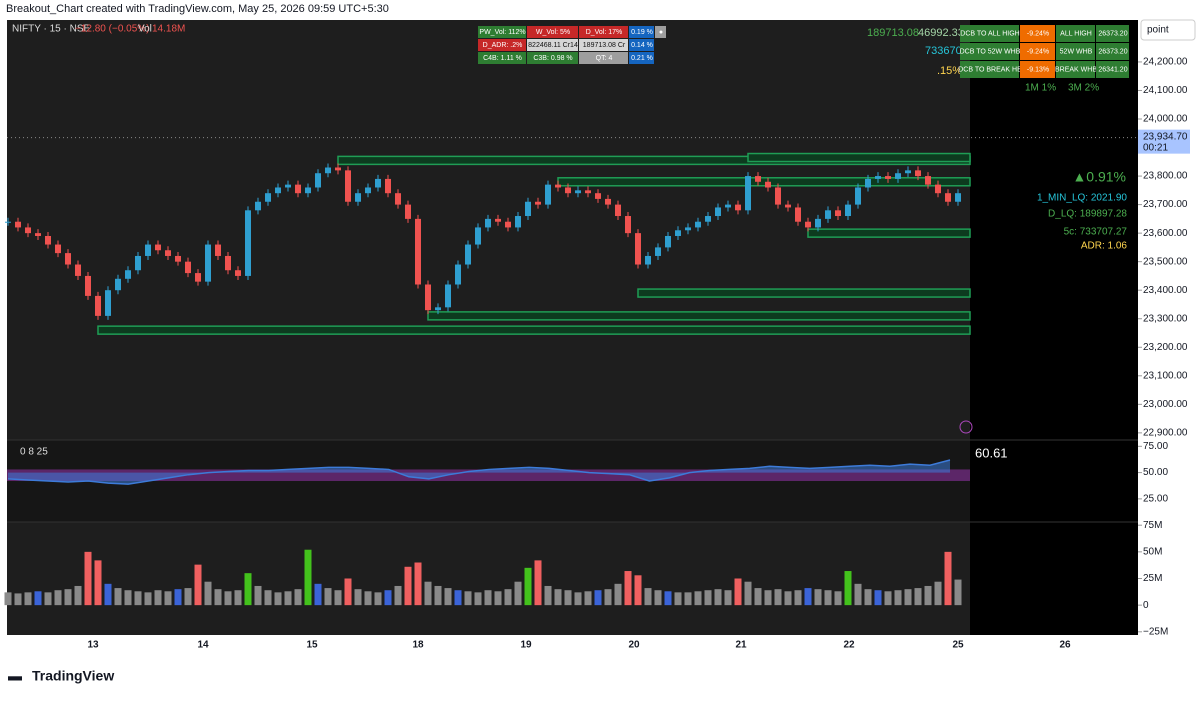 This screenshot has height=702, width=1200. I want to click on x-tick-label: 15, so click(312, 645).